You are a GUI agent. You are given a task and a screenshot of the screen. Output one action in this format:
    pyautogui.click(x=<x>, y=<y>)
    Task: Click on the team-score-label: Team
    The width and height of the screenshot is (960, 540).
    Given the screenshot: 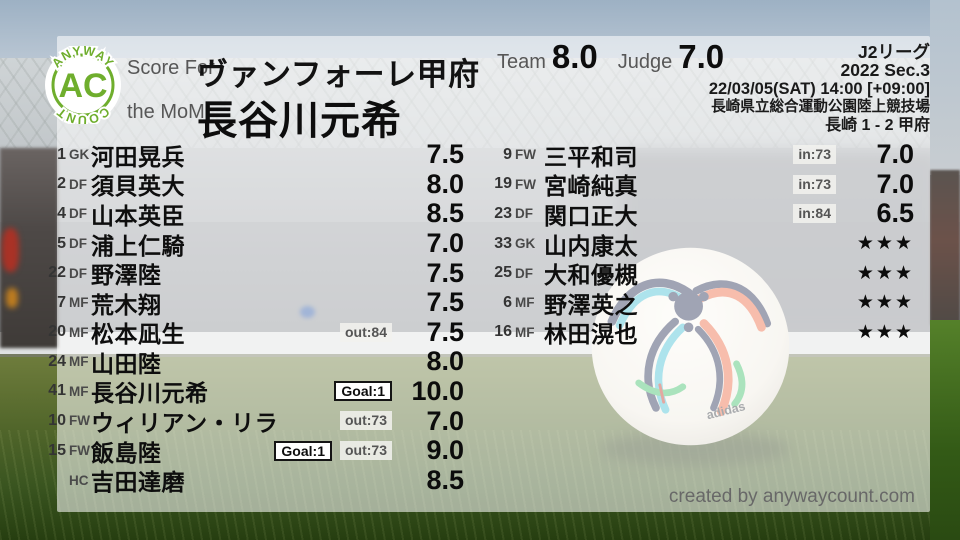 What is the action you would take?
    pyautogui.click(x=521, y=62)
    